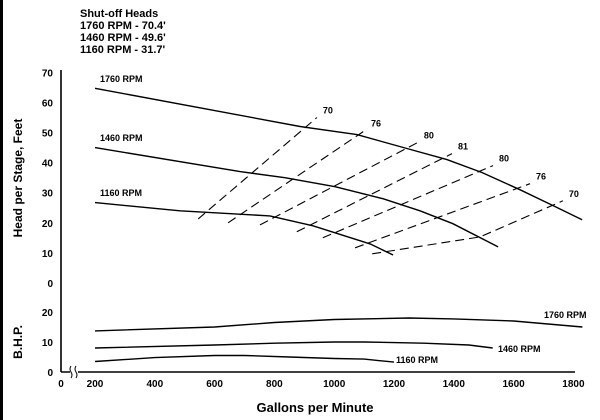 The image size is (600, 420). What do you see at coordinates (121, 193) in the screenshot?
I see `head-curve-label: 1160 RPM` at bounding box center [121, 193].